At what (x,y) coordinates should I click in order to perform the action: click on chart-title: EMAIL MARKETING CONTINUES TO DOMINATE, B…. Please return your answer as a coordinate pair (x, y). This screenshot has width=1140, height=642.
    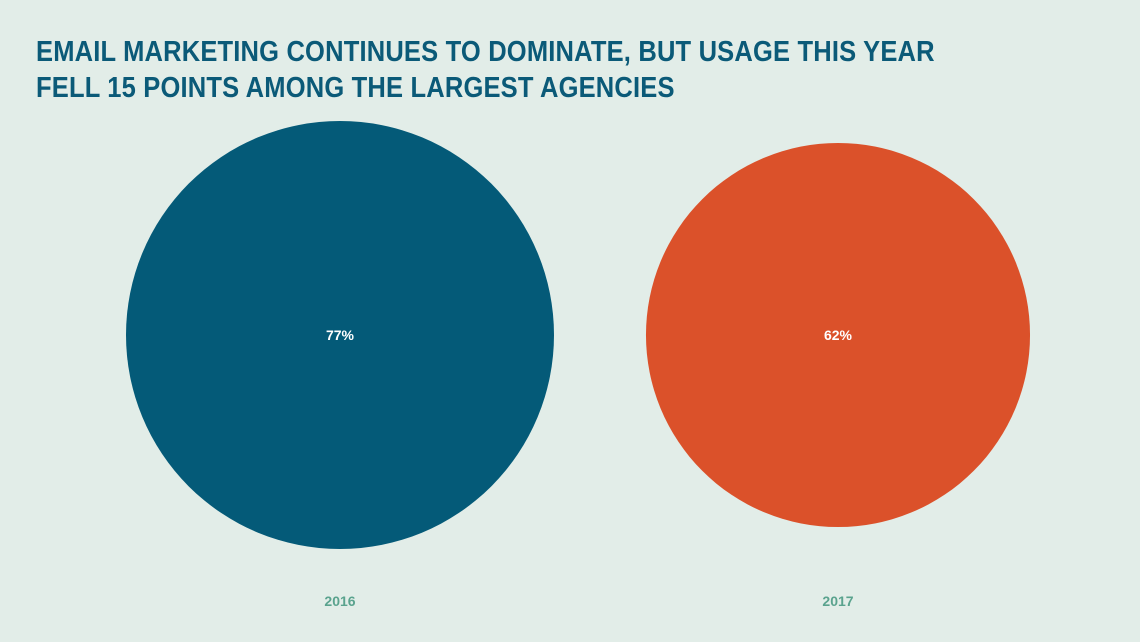
    Looking at the image, I should click on (485, 70).